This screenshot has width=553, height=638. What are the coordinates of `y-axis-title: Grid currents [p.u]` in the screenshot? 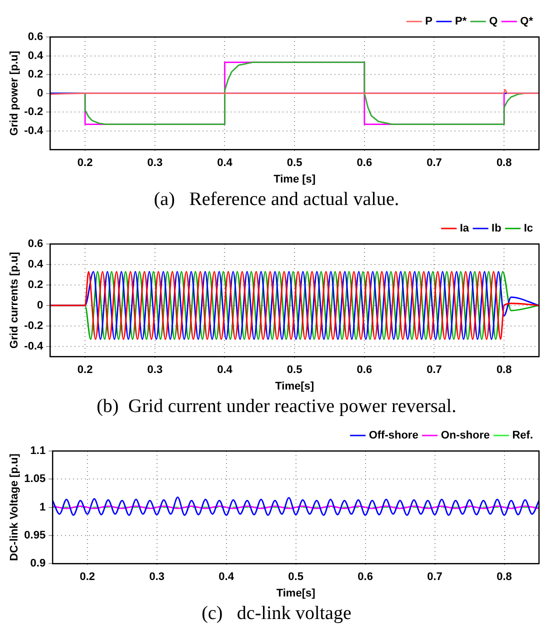 It's located at (14, 300).